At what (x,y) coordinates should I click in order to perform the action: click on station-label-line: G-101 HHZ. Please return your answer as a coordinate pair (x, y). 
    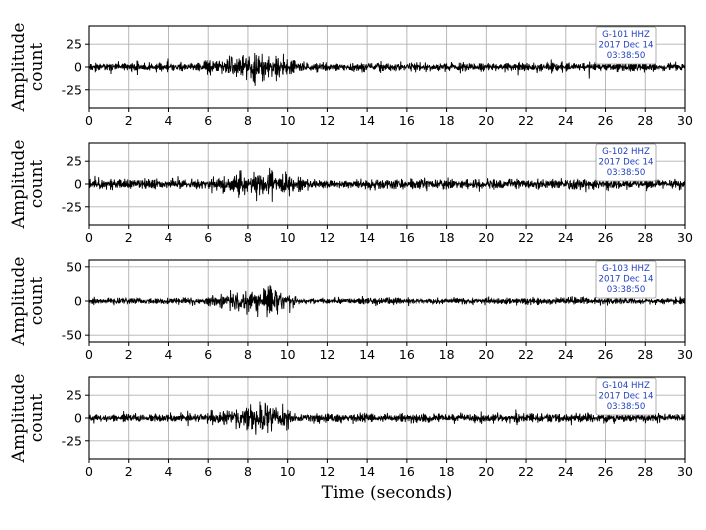
    Looking at the image, I should click on (626, 35).